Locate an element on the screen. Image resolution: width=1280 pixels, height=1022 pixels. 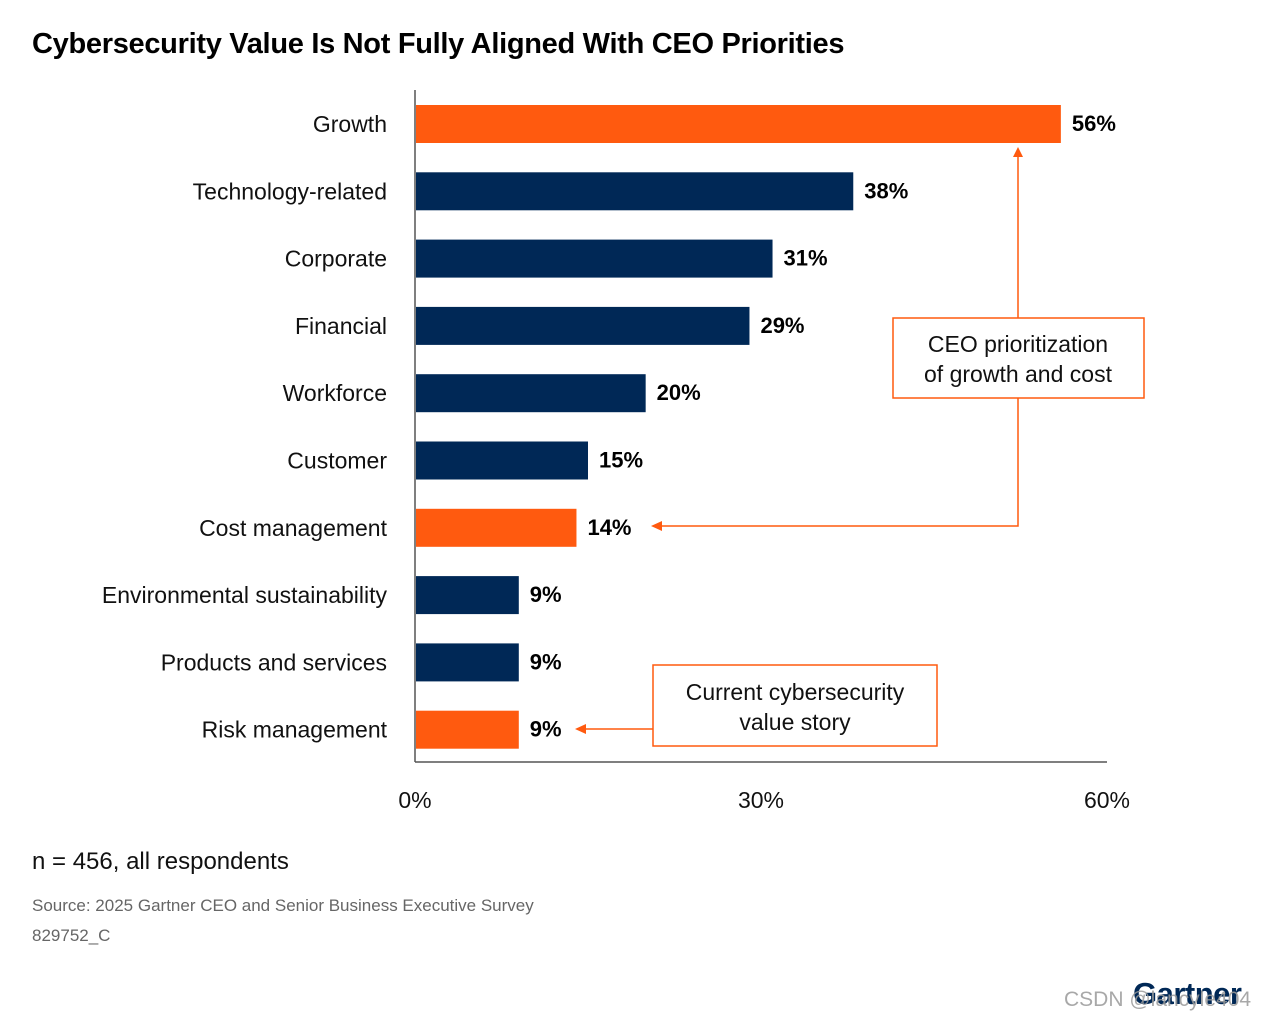
bar-customer is located at coordinates (502, 460).